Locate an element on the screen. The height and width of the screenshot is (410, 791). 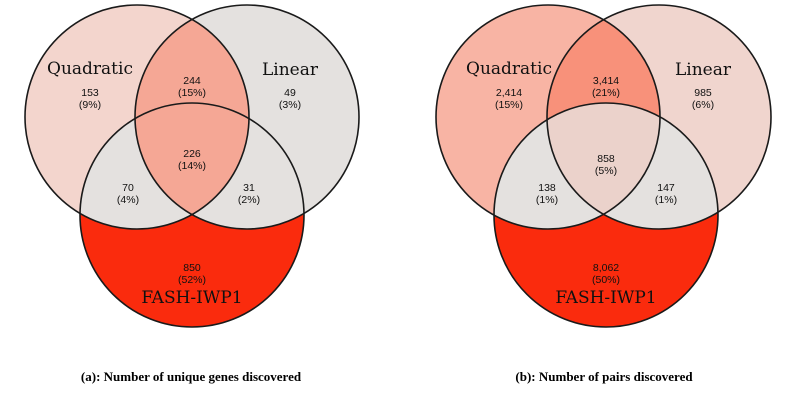
region-percent: (9%) is located at coordinates (90, 105).